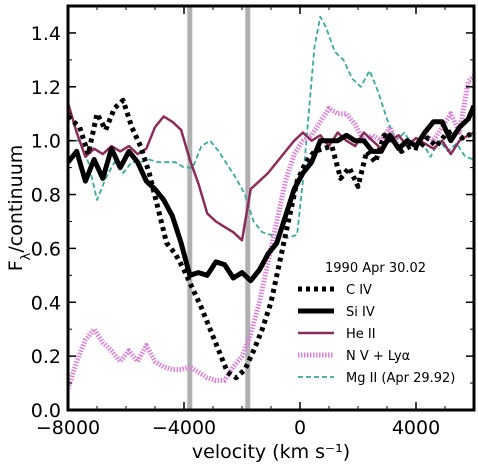 This screenshot has height=471, width=478. What do you see at coordinates (416, 428) in the screenshot?
I see `x-tick-label-4: 4000` at bounding box center [416, 428].